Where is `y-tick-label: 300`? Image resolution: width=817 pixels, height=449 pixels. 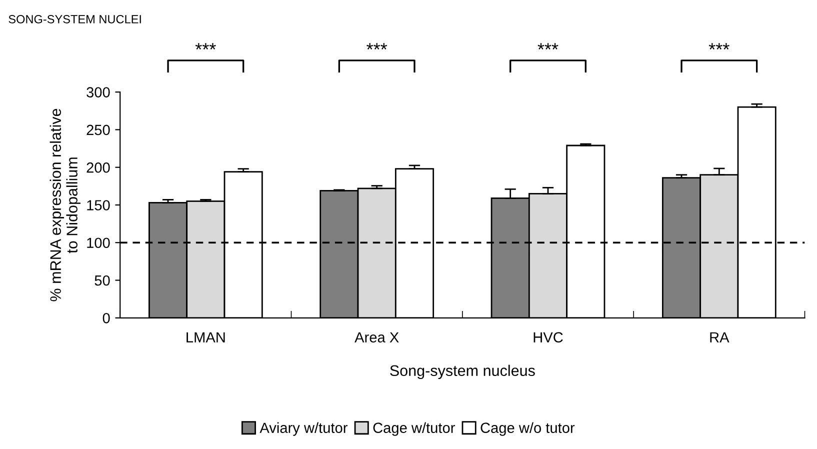
y-tick-label: 300 is located at coordinates (98, 92).